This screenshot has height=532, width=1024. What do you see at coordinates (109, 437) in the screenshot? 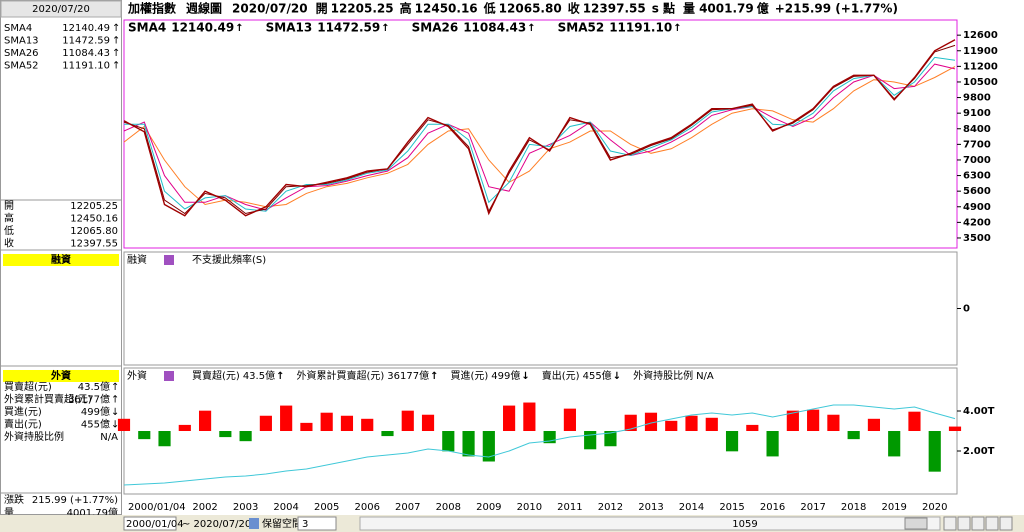
I see `side-foreign-value: N/A` at bounding box center [109, 437].